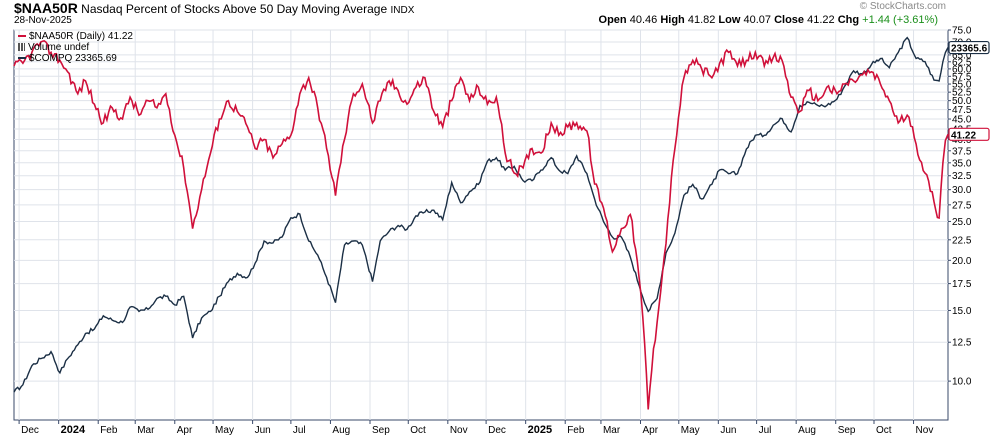  I want to click on y-tick-label: 22.5, so click(962, 240).